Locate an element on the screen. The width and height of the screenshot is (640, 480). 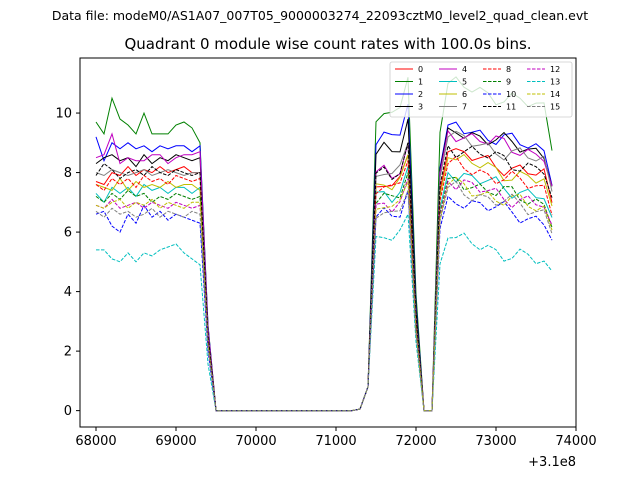
legend-label-4: 4 is located at coordinates (464, 69).